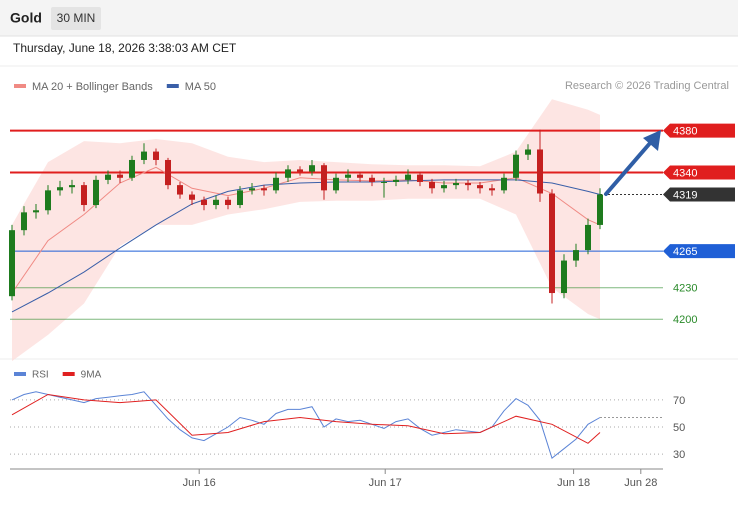 This screenshot has height=505, width=738. Describe the element at coordinates (685, 132) in the screenshot. I see `level-label: 4380` at that location.